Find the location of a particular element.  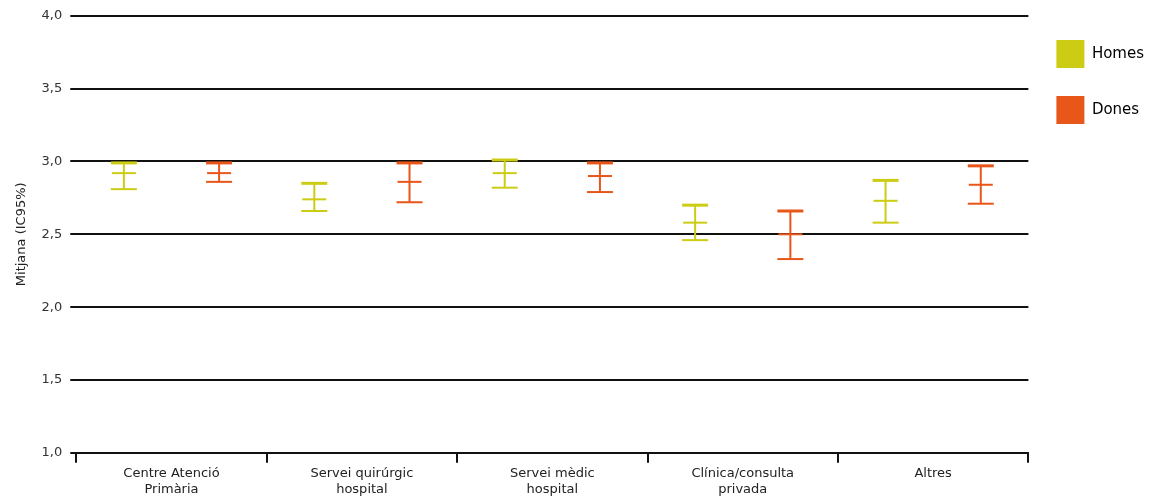

y-axis-title: Mitjana (IC95%) is located at coordinates (21, 234).